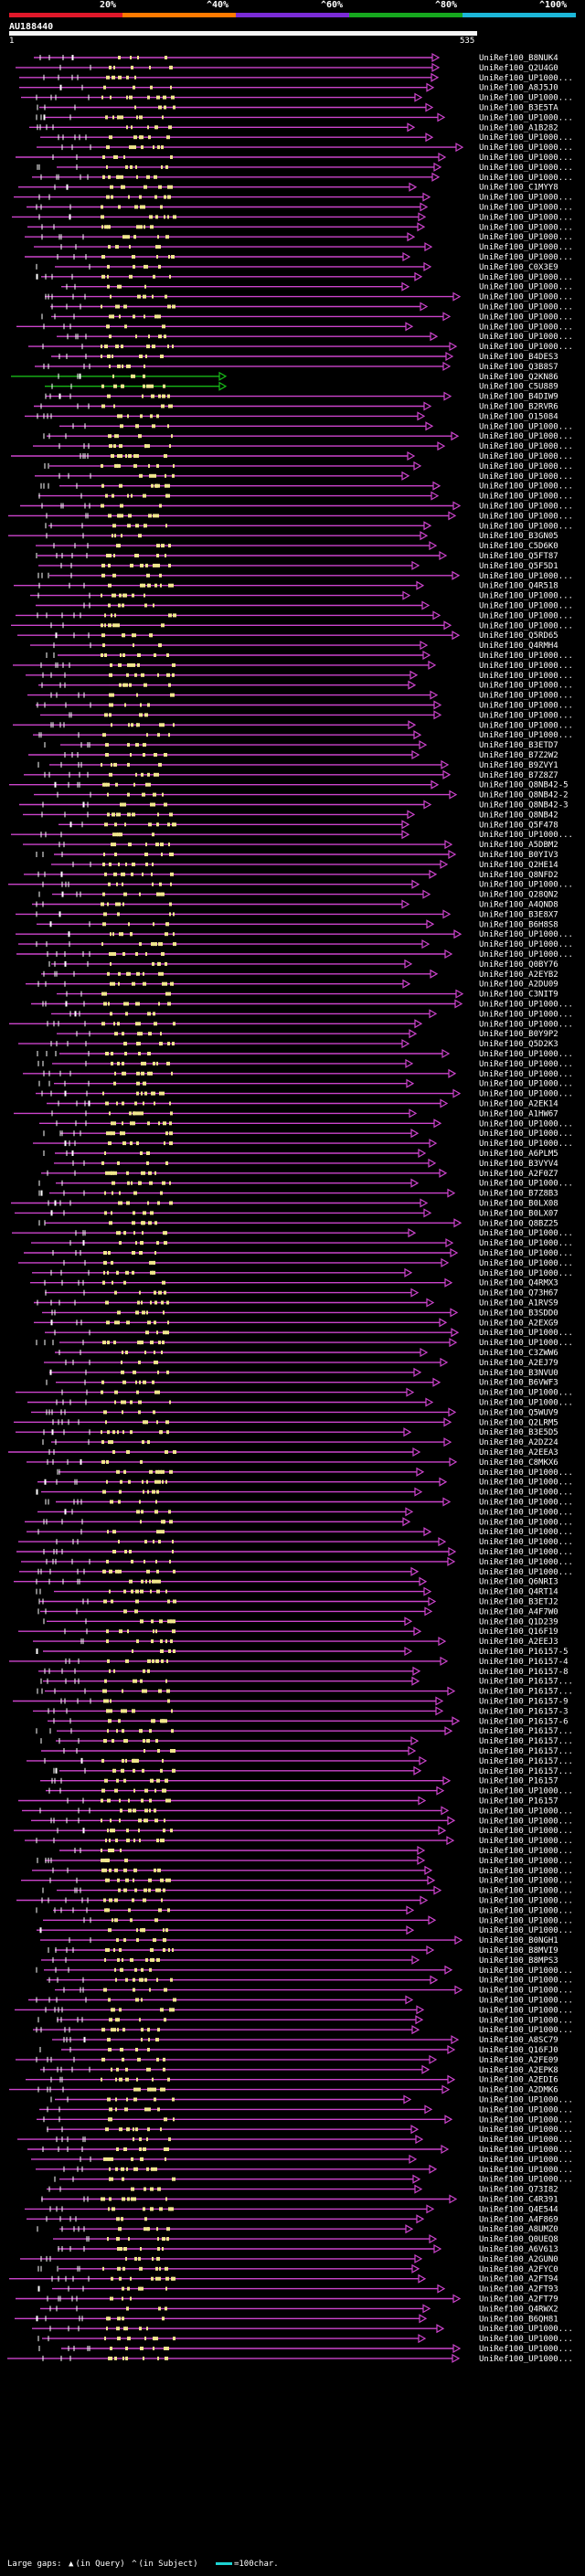 This screenshot has height=2576, width=585. Describe the element at coordinates (518, 58) in the screenshot. I see `hit-label: UniRef100_B8NUK4` at that location.